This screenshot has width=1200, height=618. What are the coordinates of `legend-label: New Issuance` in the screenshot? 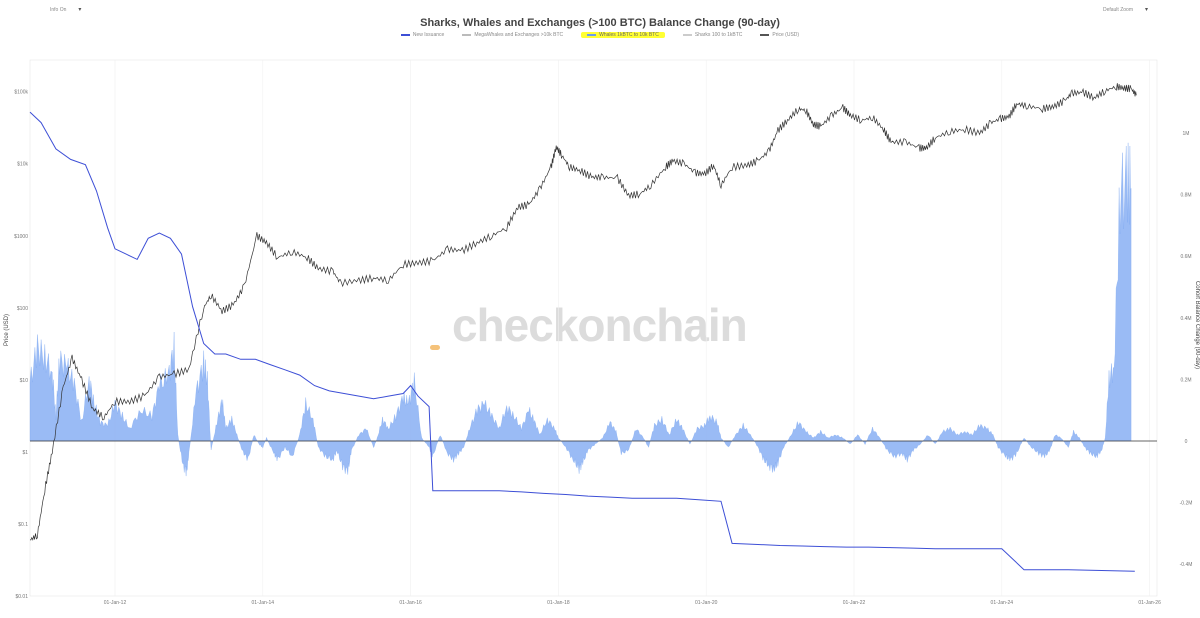 It's located at (428, 35).